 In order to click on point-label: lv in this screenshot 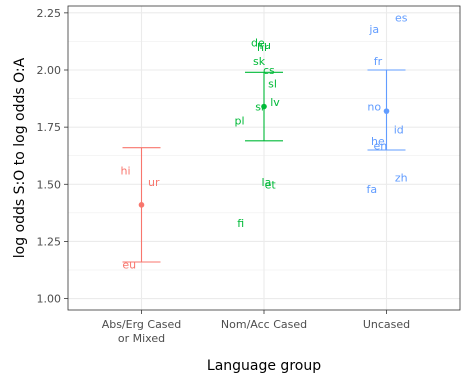, I will do `click(275, 102)`.